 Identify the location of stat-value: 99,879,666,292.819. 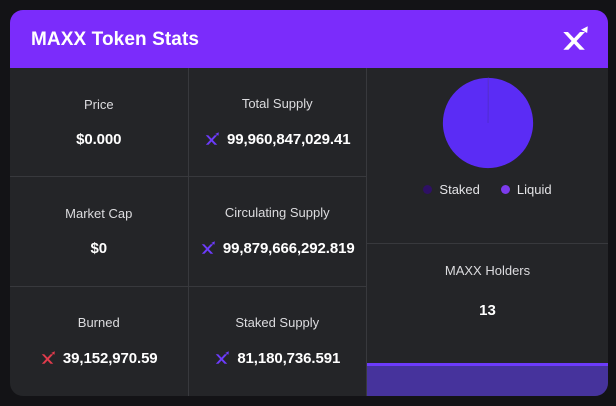
(288, 248).